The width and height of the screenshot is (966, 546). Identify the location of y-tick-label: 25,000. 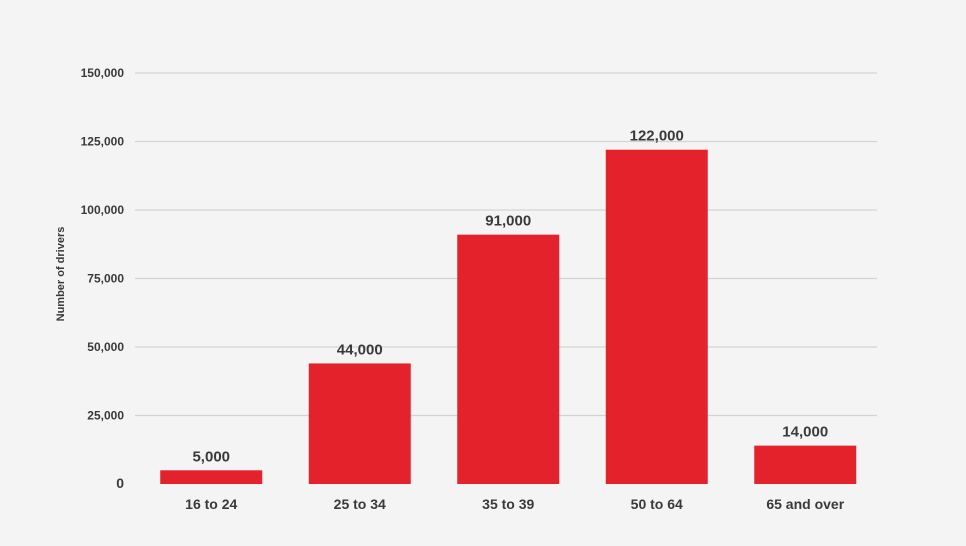
(105, 416).